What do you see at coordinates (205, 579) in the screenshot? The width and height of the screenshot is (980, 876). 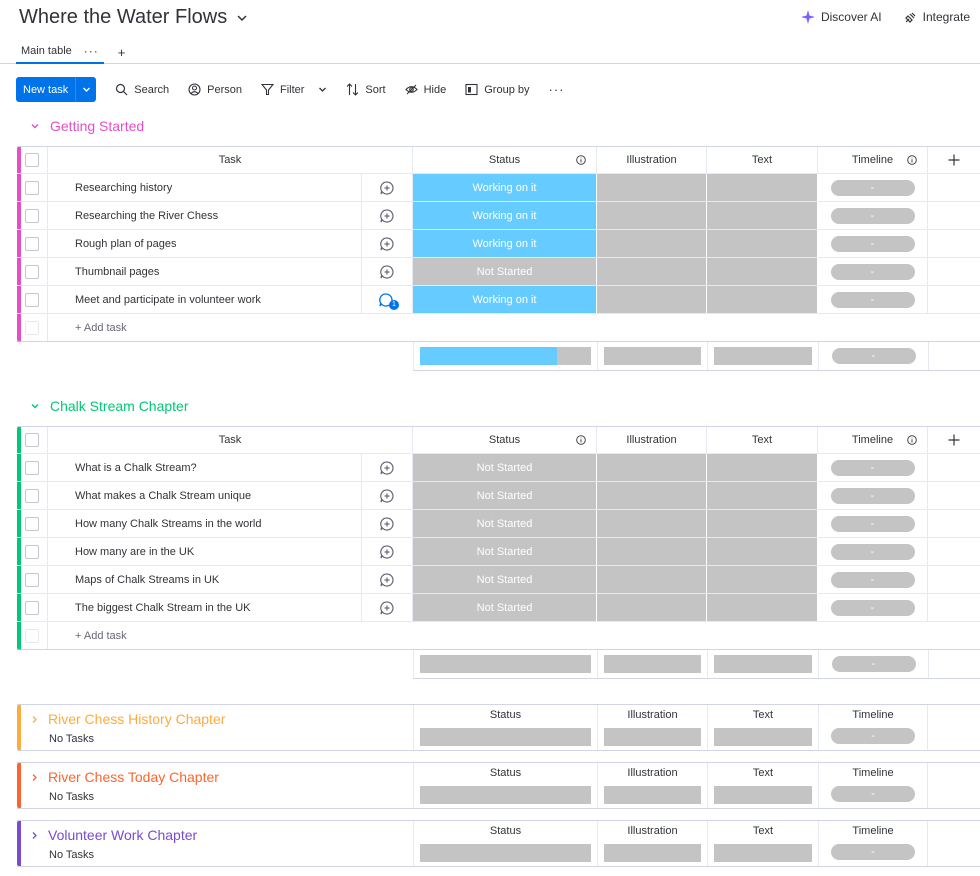 I see `task-name: Maps of Chalk Streams in UK` at bounding box center [205, 579].